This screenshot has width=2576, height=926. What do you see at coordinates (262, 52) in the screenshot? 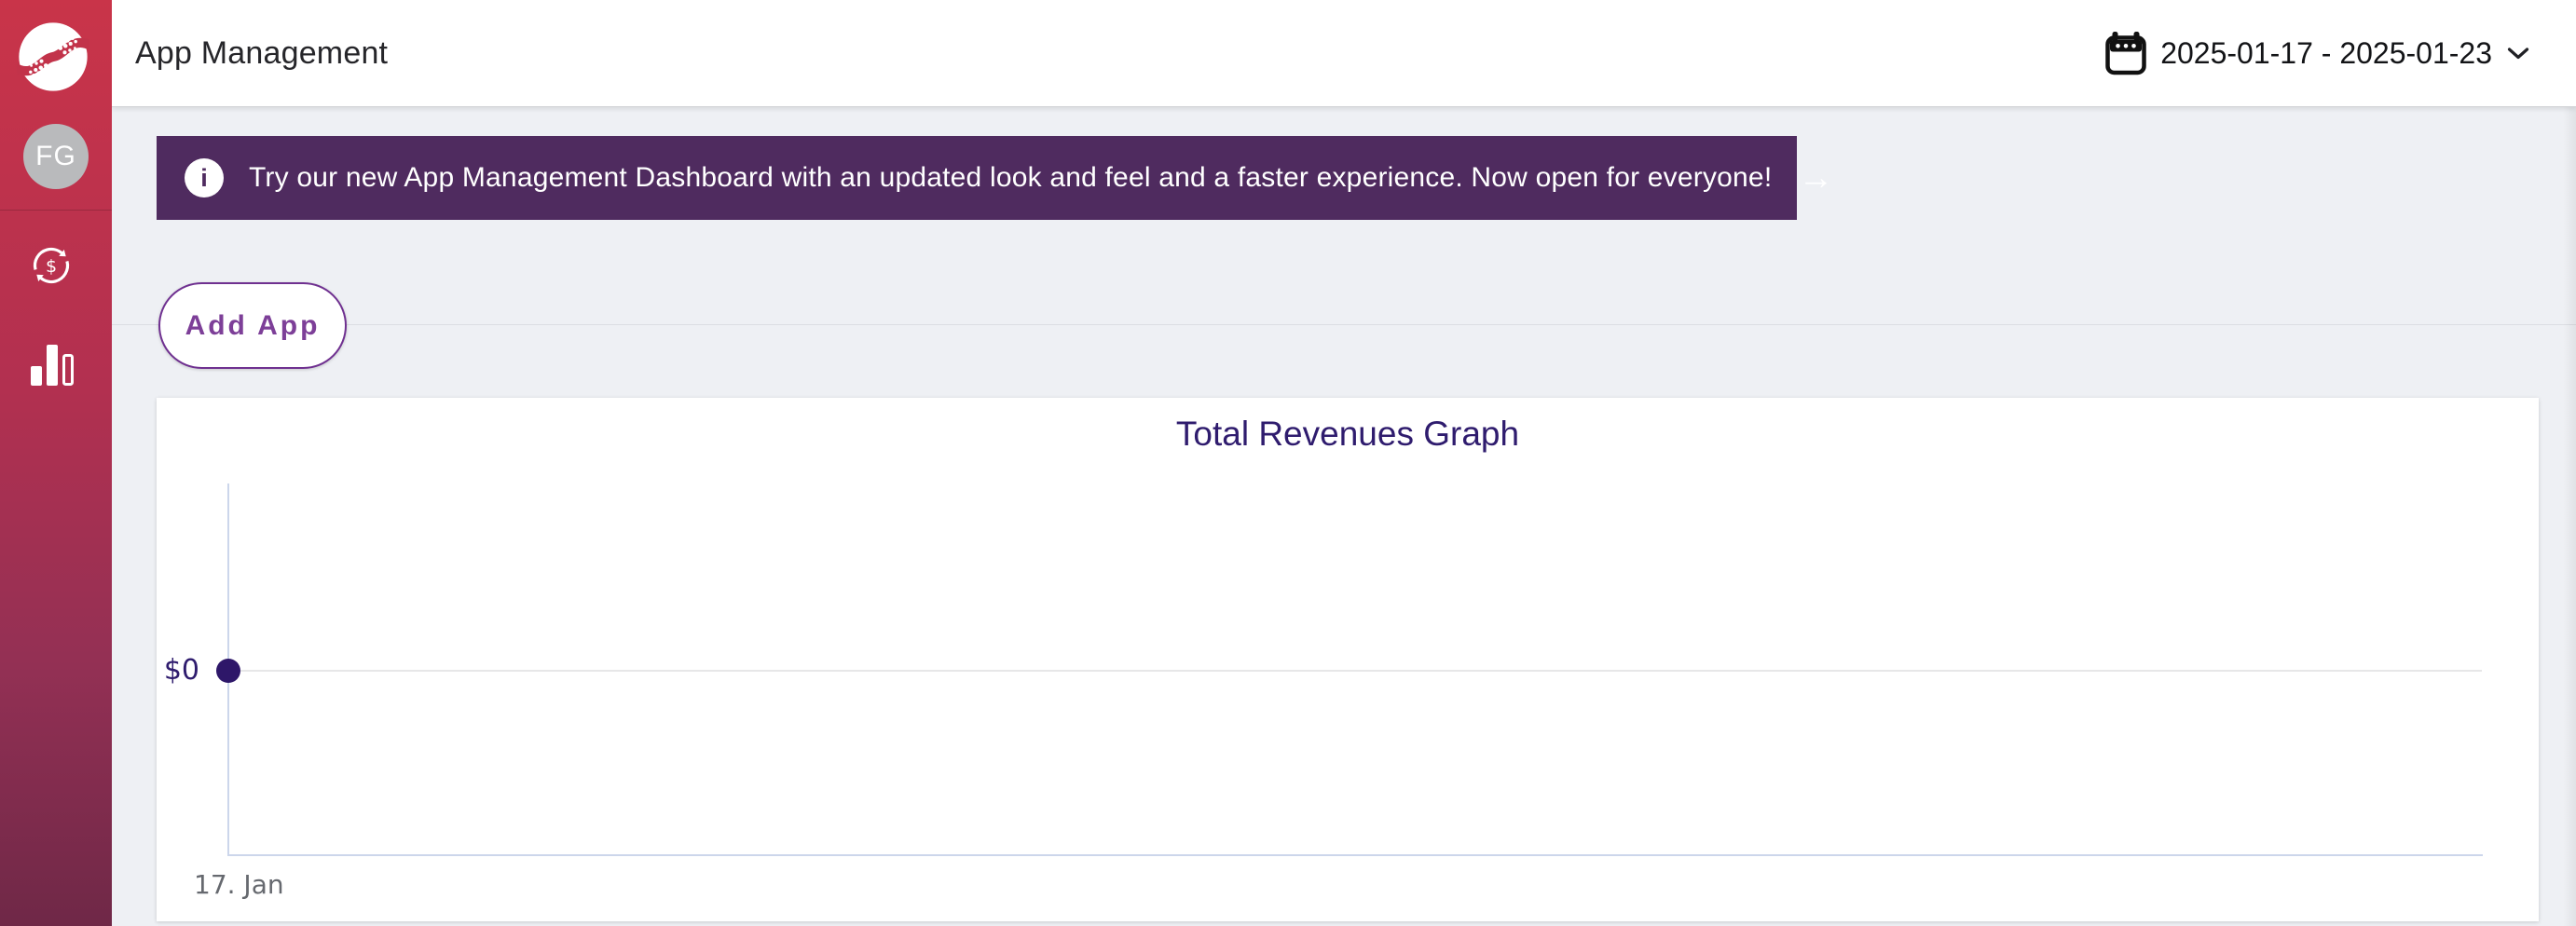
I see `page-title: App Management` at bounding box center [262, 52].